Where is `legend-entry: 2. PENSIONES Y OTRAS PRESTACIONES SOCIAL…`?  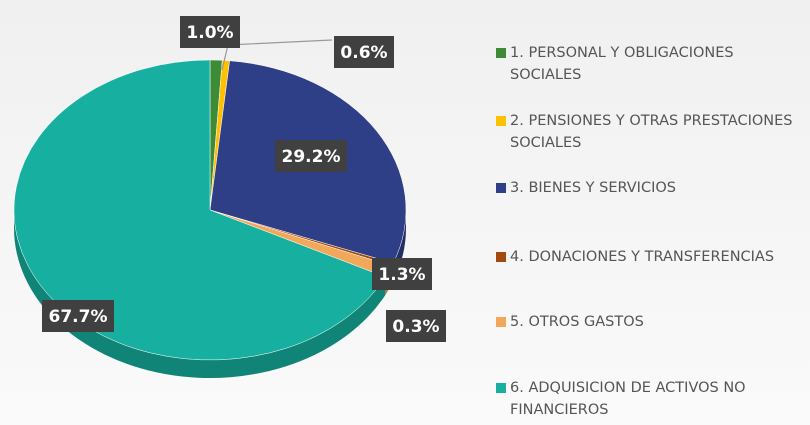
legend-entry: 2. PENSIONES Y OTRAS PRESTACIONES SOCIAL… is located at coordinates (650, 132).